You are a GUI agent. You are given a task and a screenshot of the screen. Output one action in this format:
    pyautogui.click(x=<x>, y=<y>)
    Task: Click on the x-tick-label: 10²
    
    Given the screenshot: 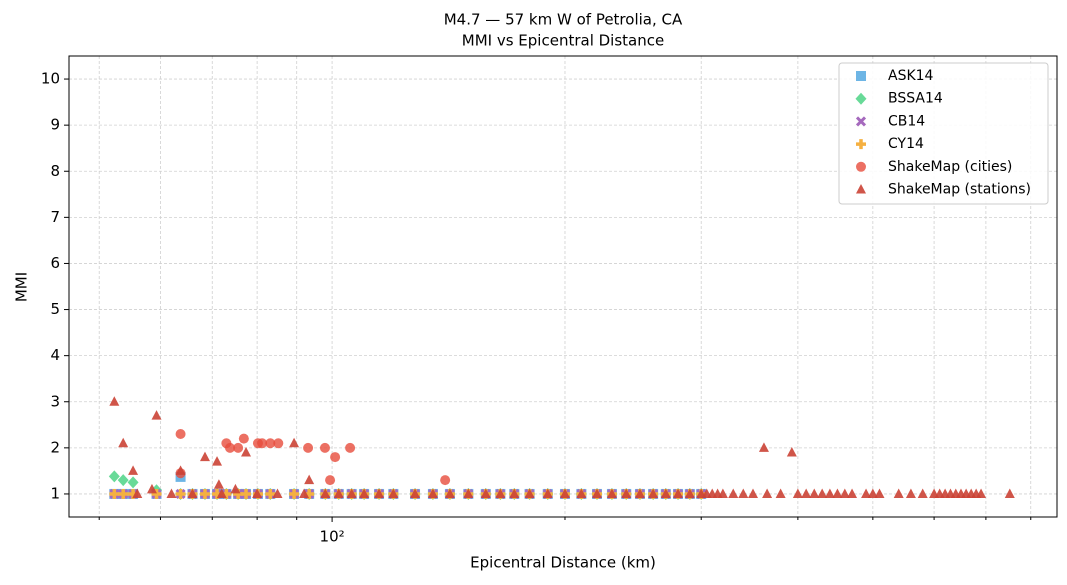 What is the action you would take?
    pyautogui.click(x=332, y=537)
    